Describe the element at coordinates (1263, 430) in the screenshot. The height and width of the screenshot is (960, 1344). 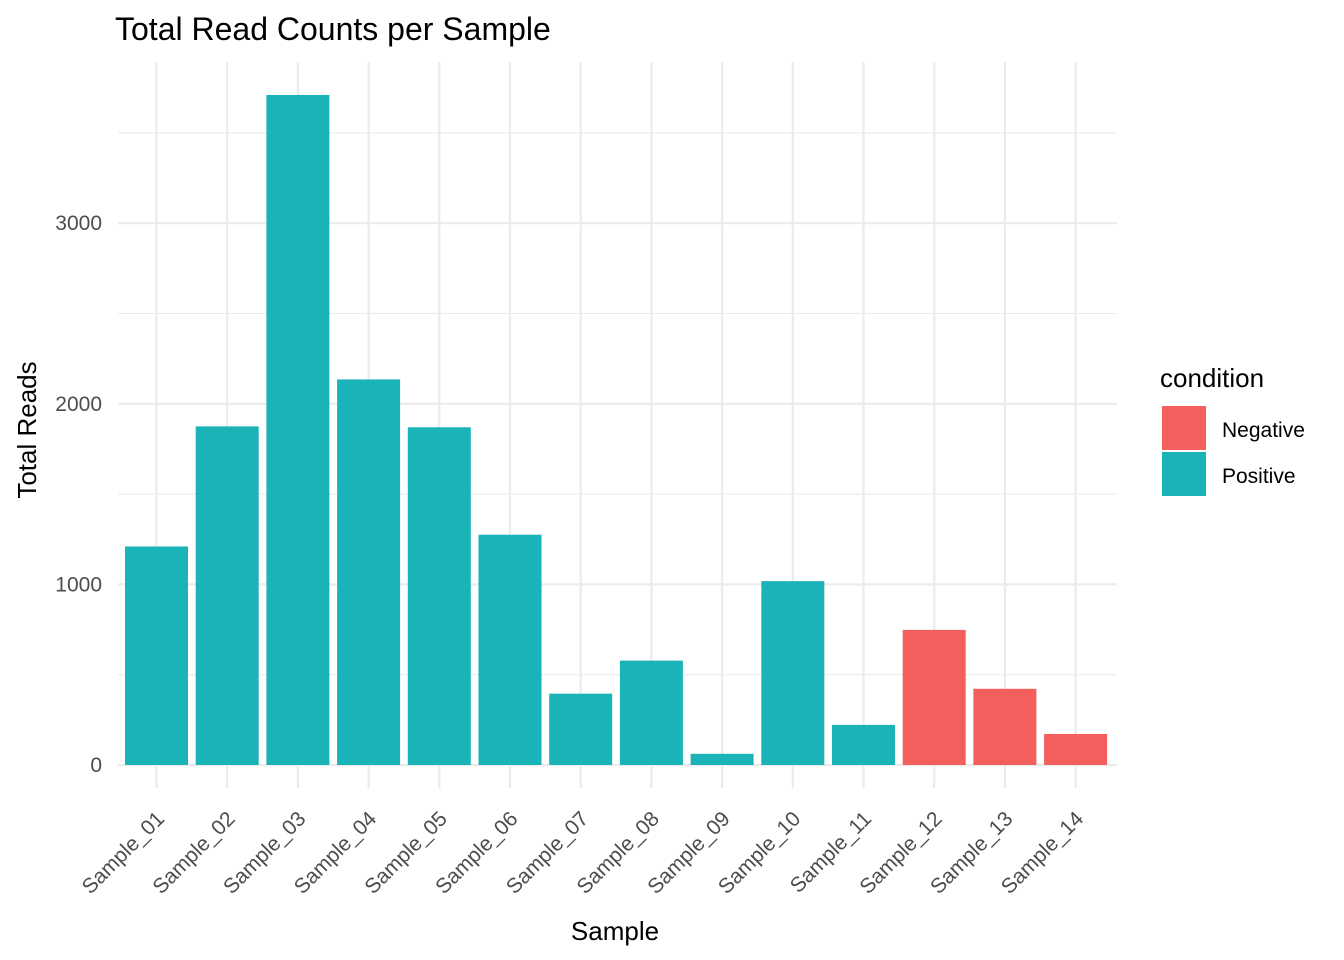
I see `legend-label-negative: Negative` at that location.